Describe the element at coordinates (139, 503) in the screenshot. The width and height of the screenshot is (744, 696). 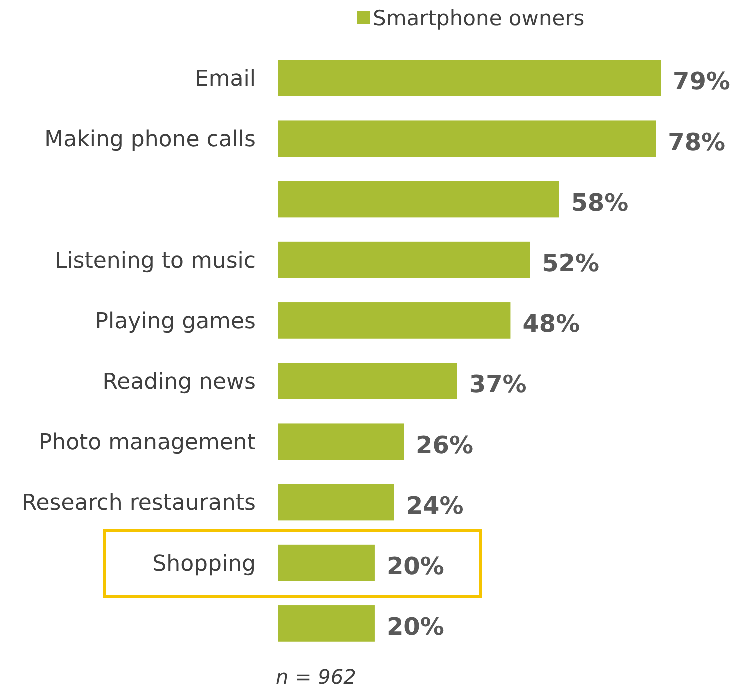
I see `y-tick-label: Research restaurants` at that location.